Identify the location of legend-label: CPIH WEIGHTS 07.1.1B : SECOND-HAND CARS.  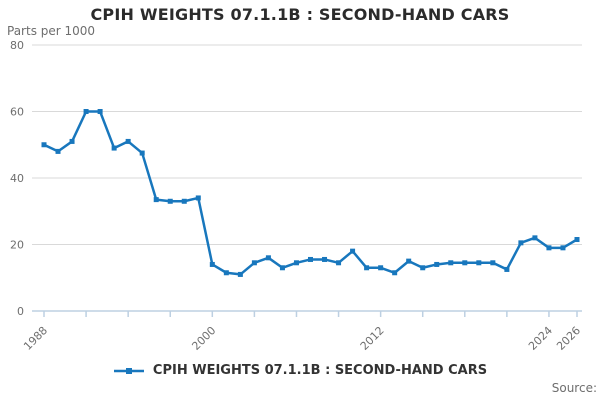
(320, 370).